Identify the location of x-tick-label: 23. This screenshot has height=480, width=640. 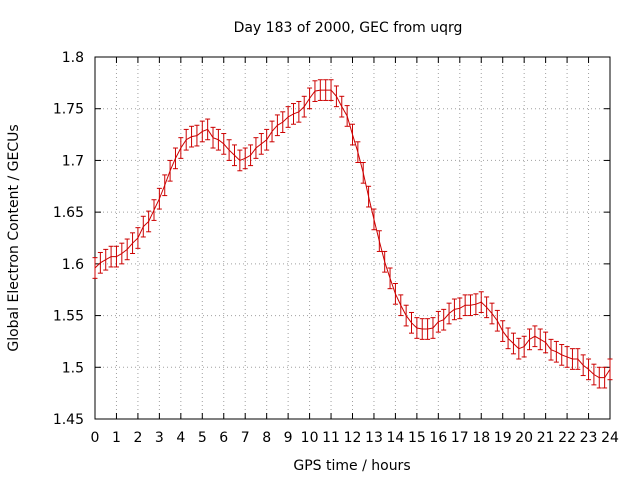
(589, 438).